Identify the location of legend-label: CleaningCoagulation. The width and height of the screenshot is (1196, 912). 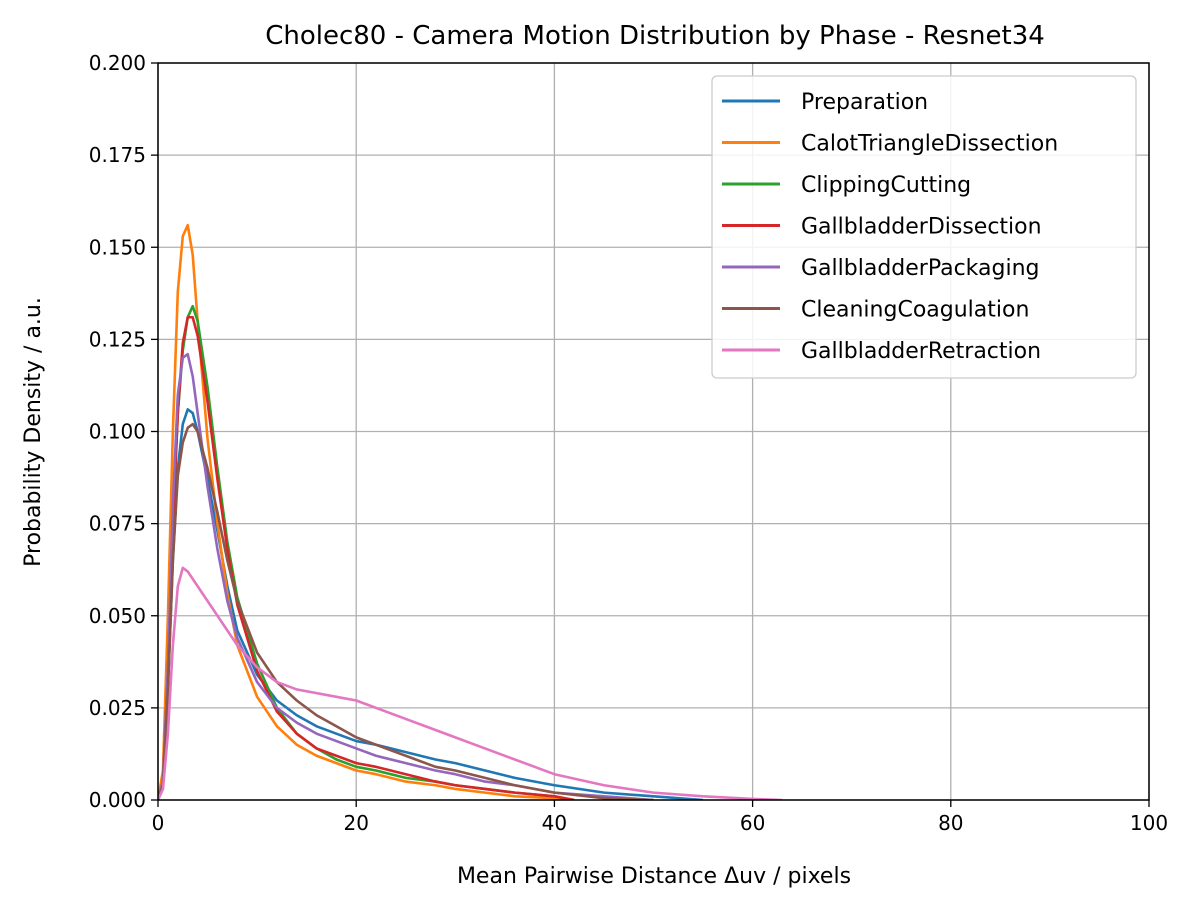
(915, 310).